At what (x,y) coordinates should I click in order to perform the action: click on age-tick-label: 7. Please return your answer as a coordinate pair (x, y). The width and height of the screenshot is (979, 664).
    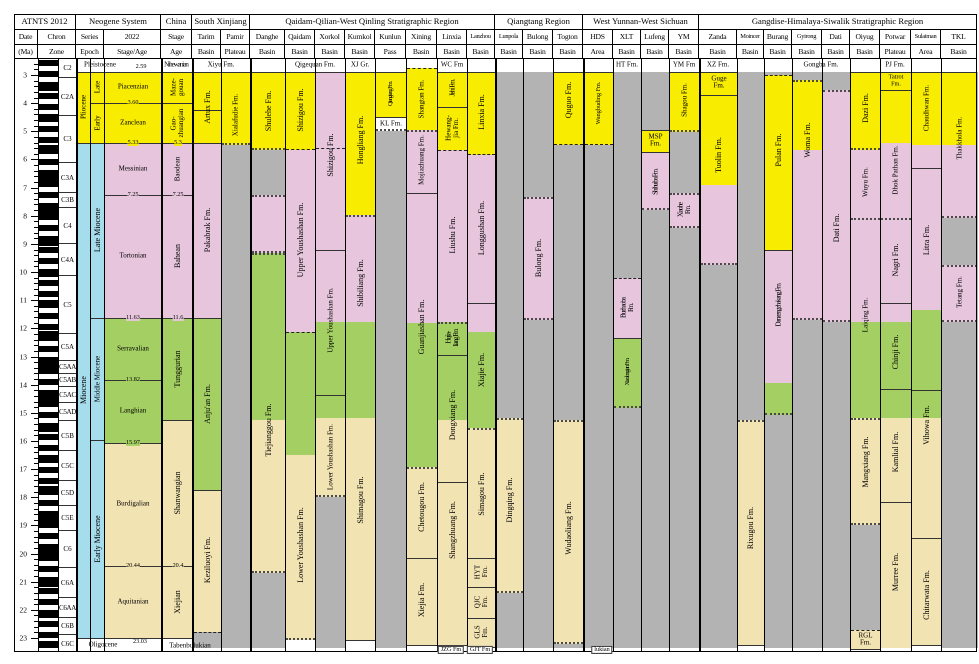
    Looking at the image, I should click on (25, 188).